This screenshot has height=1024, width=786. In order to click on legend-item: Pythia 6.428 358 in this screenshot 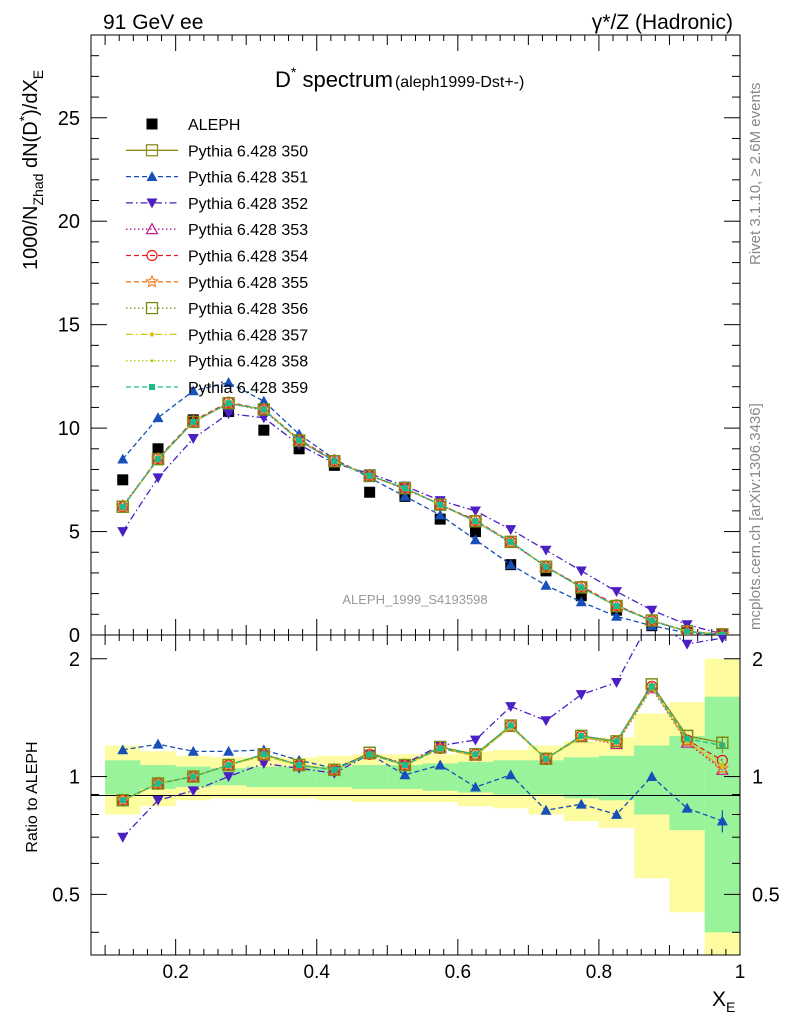, I will do `click(217, 362)`.